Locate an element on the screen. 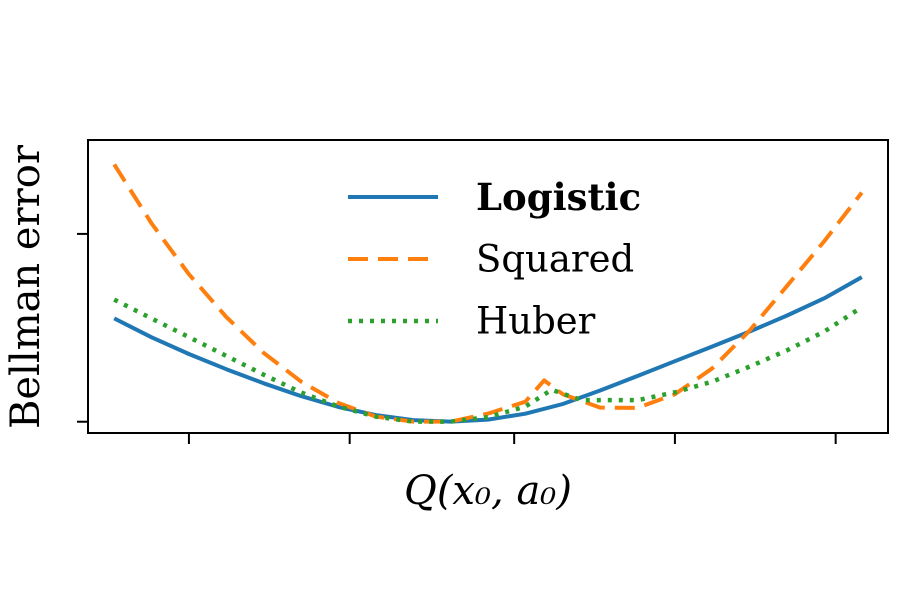 The width and height of the screenshot is (900, 600). legend-label-logistic: Logistic is located at coordinates (558, 197).